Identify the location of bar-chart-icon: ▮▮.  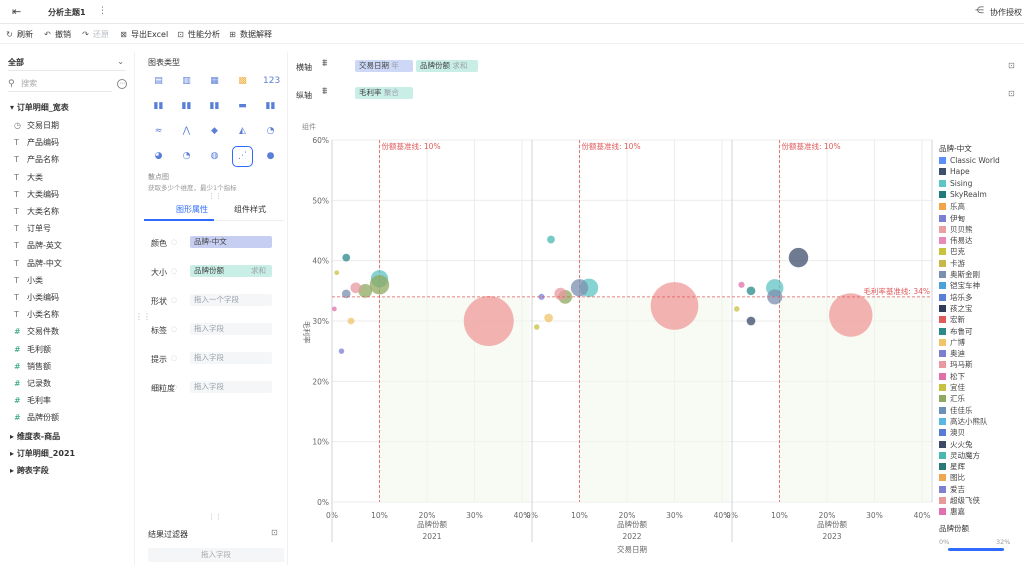
(158, 106).